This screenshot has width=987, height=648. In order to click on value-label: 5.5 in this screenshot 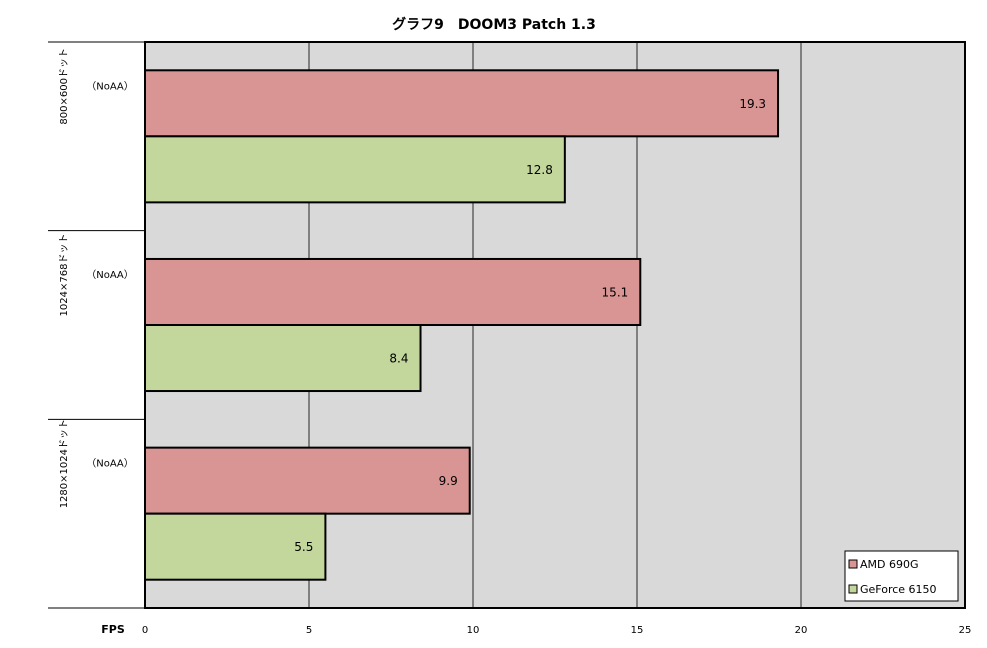, I will do `click(303, 547)`.